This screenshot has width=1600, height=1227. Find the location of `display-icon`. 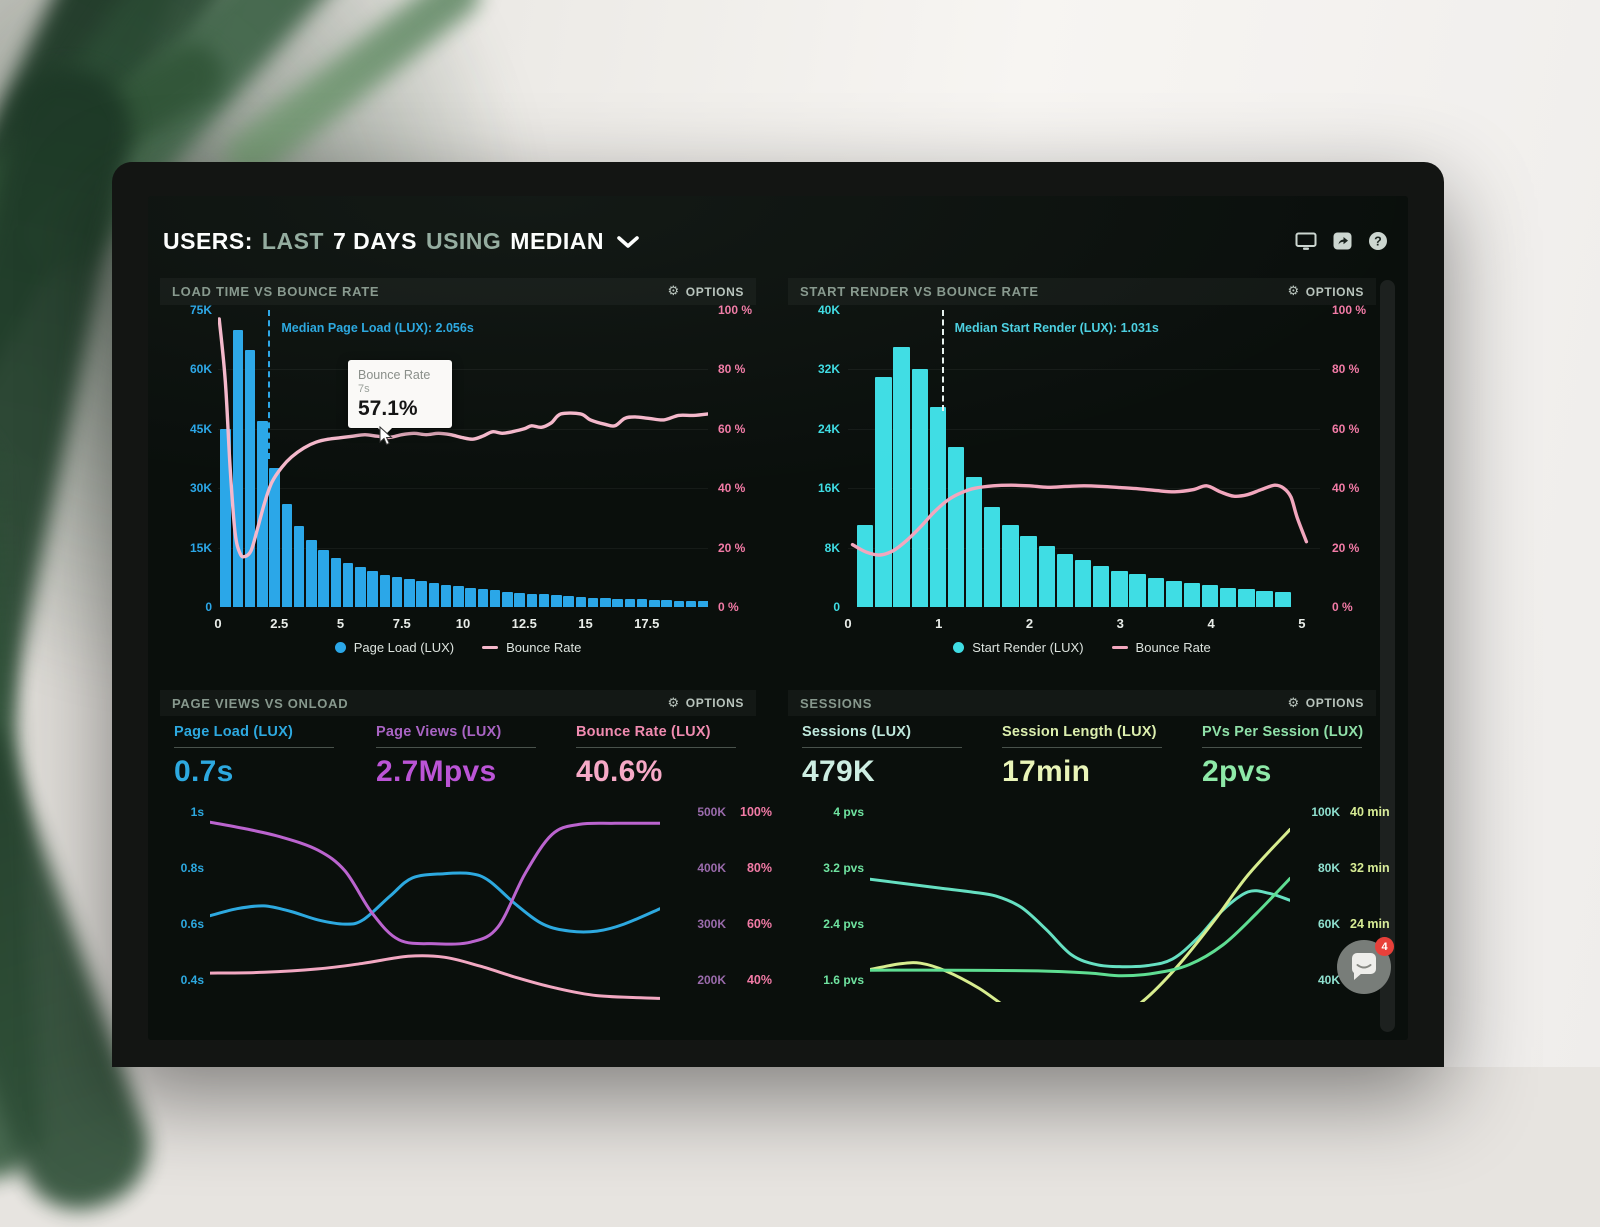

display-icon is located at coordinates (1306, 241).